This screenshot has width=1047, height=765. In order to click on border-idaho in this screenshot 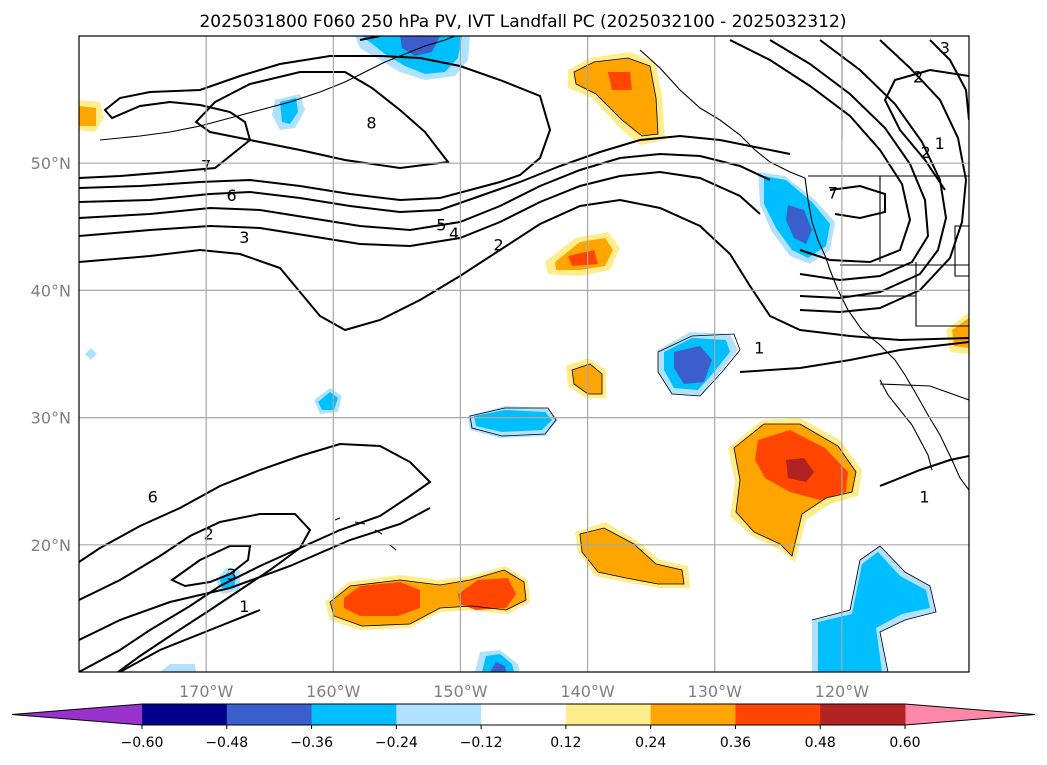, I will do `click(961, 251)`.